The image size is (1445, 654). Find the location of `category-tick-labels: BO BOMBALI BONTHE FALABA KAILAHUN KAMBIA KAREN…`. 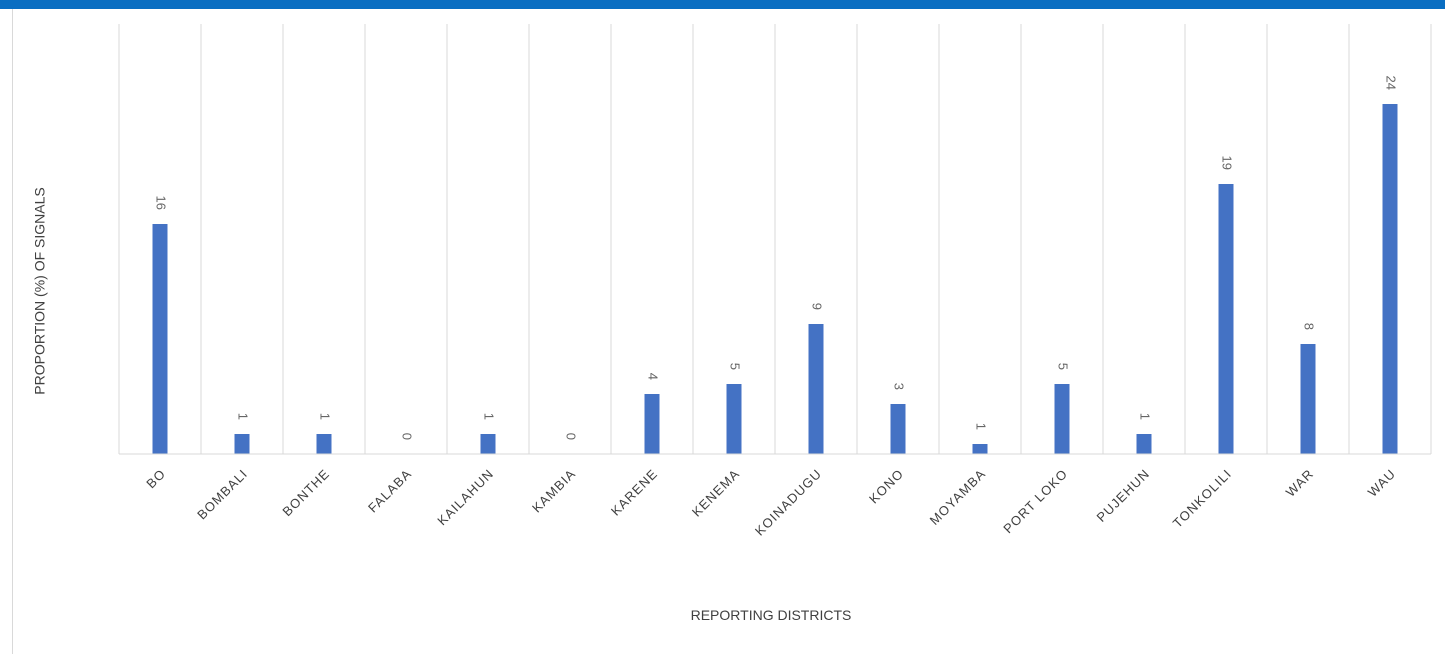

category-tick-labels: BO BOMBALI BONTHE FALABA KAILAHUN KAMBIA KAREN… is located at coordinates (770, 502).